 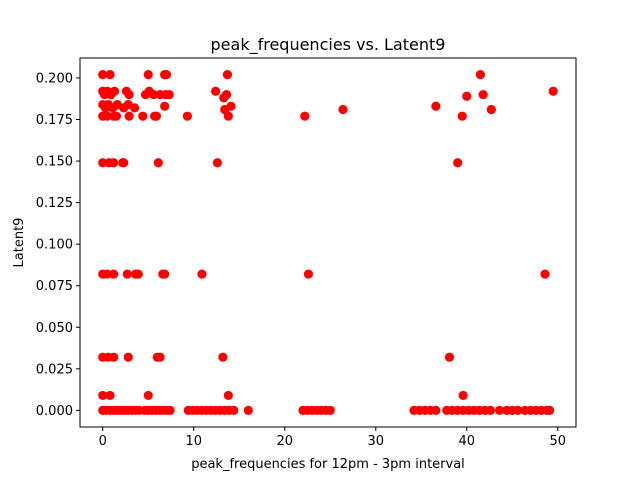 What do you see at coordinates (332, 438) in the screenshot?
I see `x-axis-ticks: 0 10 20 30 40 50` at bounding box center [332, 438].